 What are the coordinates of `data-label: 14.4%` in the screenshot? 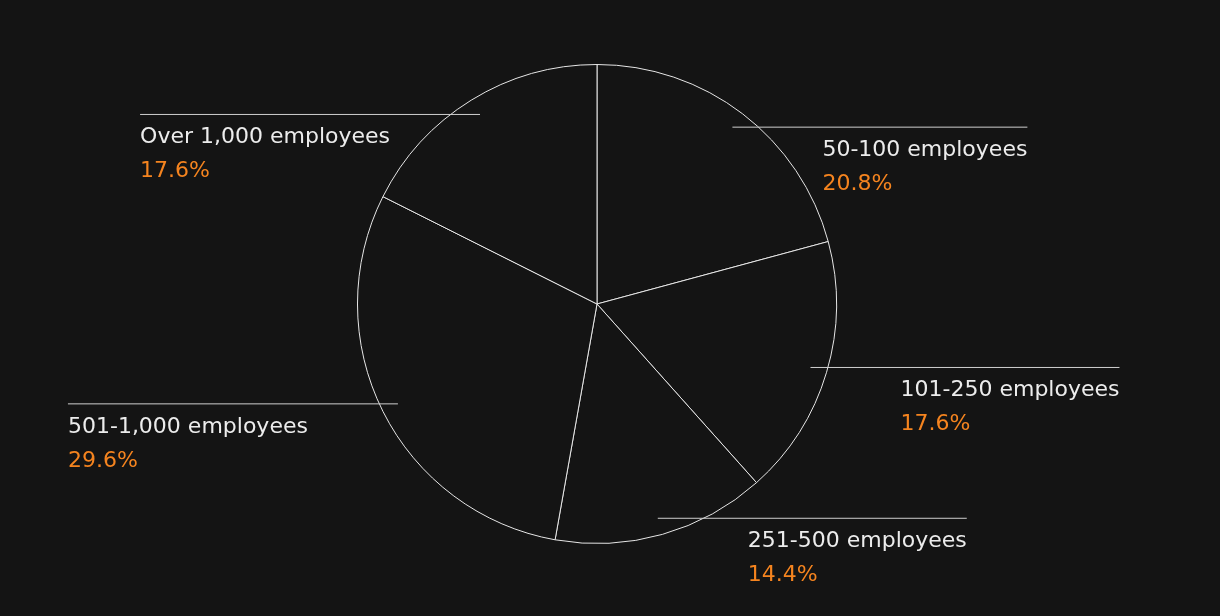 It's located at (782, 574).